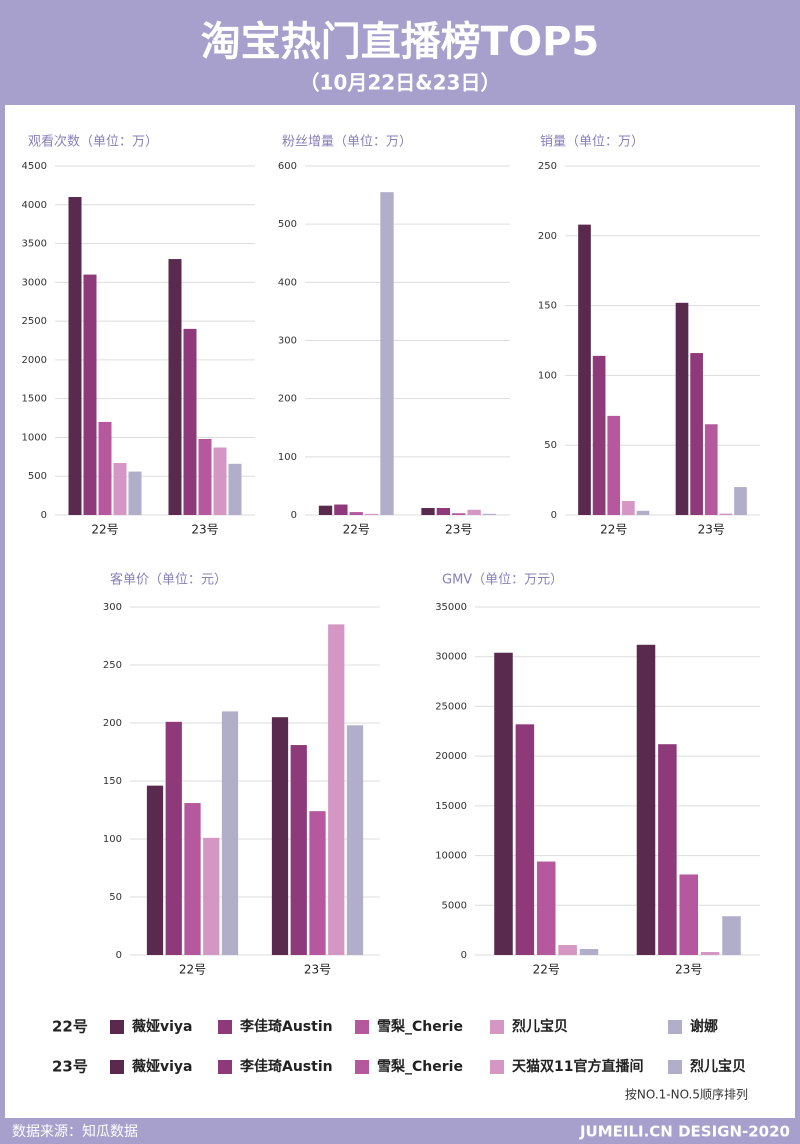 This screenshot has height=1144, width=800. I want to click on y-tick-label: 4500, so click(34, 166).